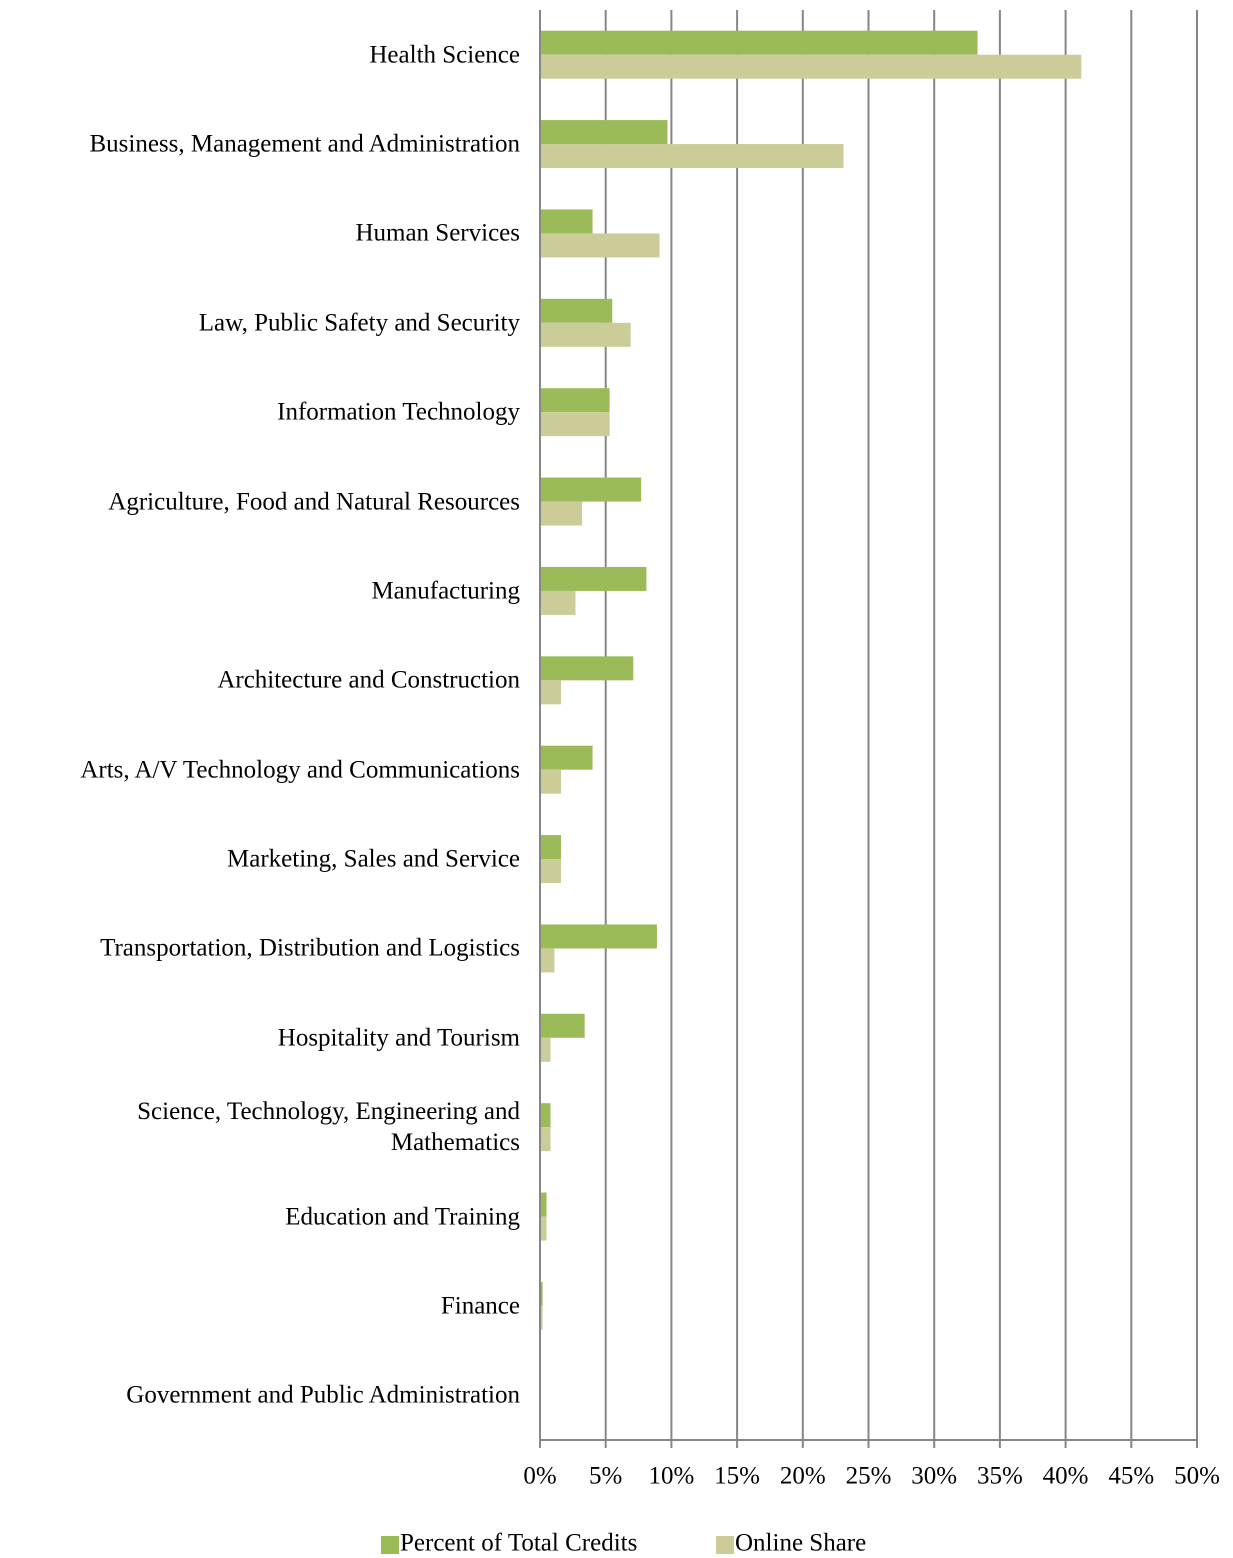  I want to click on category-label: Manufacturing, so click(445, 591).